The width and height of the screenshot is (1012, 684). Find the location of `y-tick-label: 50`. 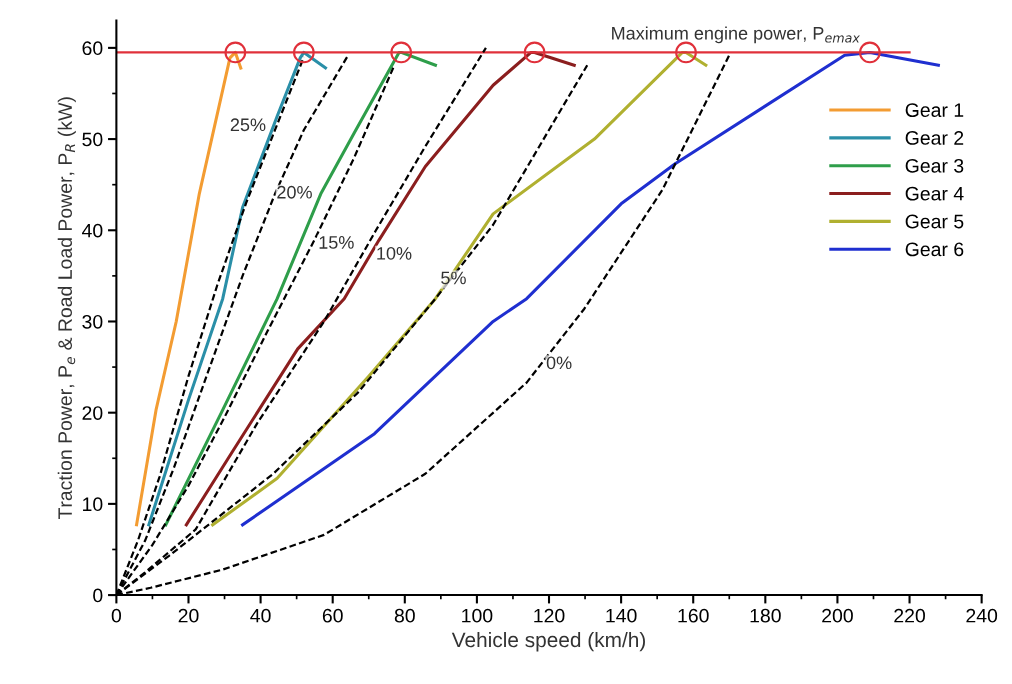

y-tick-label: 50 is located at coordinates (92, 139).